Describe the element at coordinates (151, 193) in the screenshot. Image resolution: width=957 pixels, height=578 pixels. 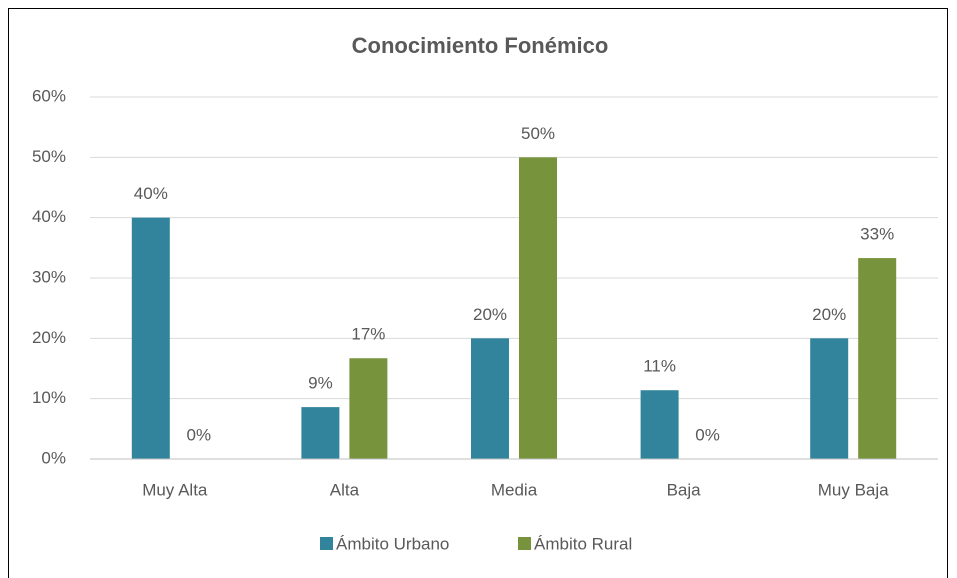
I see `data-label: 40%` at that location.